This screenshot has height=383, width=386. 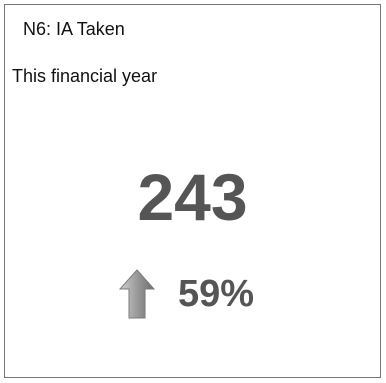 I want to click on widget-title: N6: IA Taken, so click(x=74, y=29).